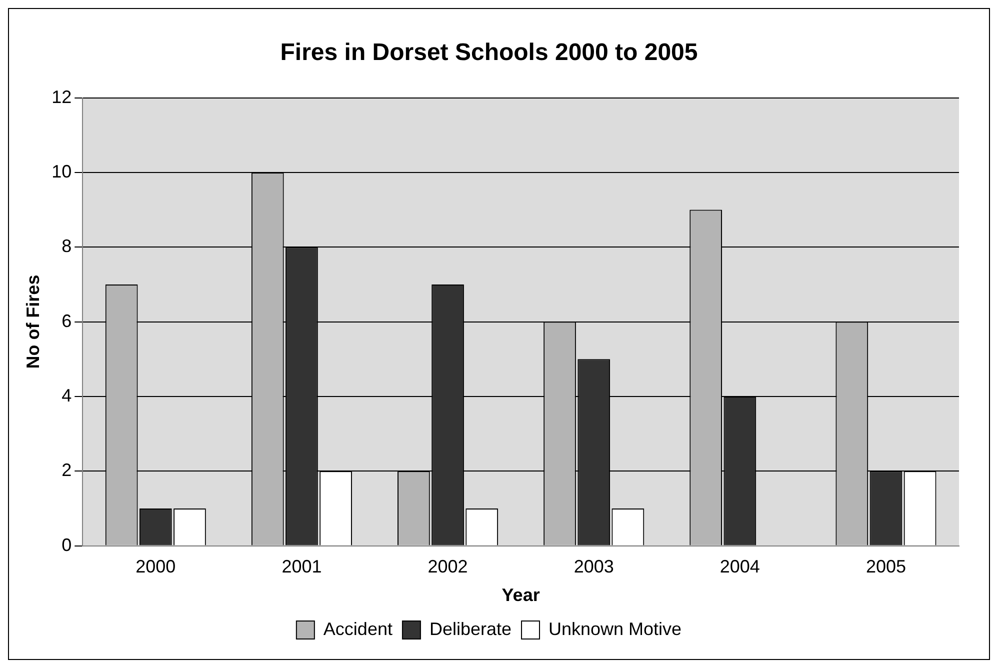 The width and height of the screenshot is (1000, 670). I want to click on y-tick-label: 10, so click(62, 171).